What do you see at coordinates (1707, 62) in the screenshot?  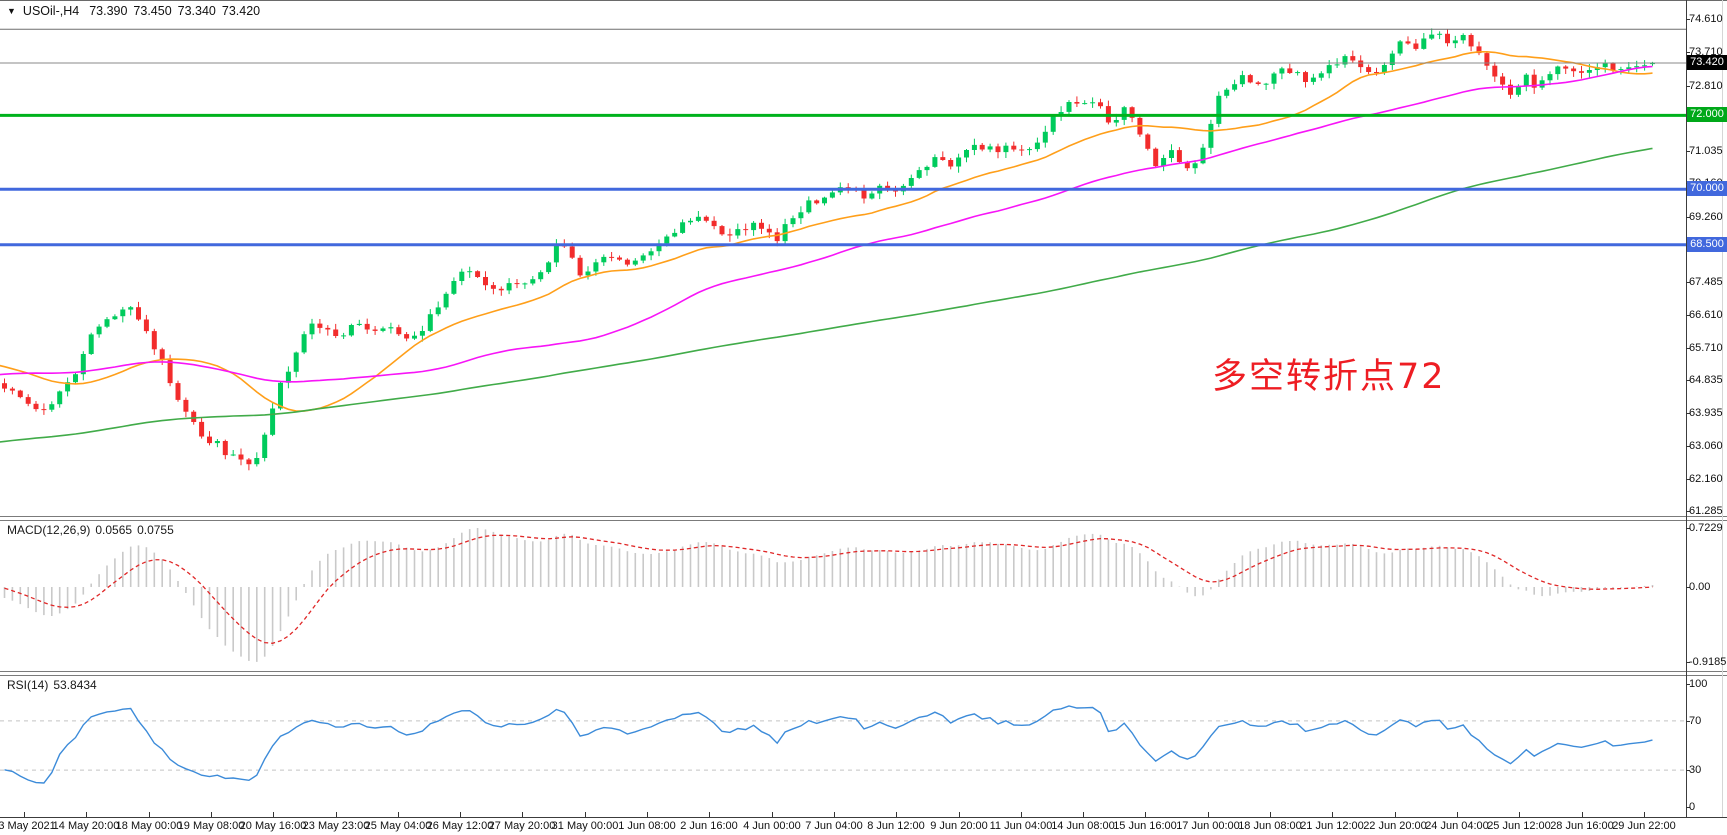 I see `price-badge-73.420: 73.420` at bounding box center [1707, 62].